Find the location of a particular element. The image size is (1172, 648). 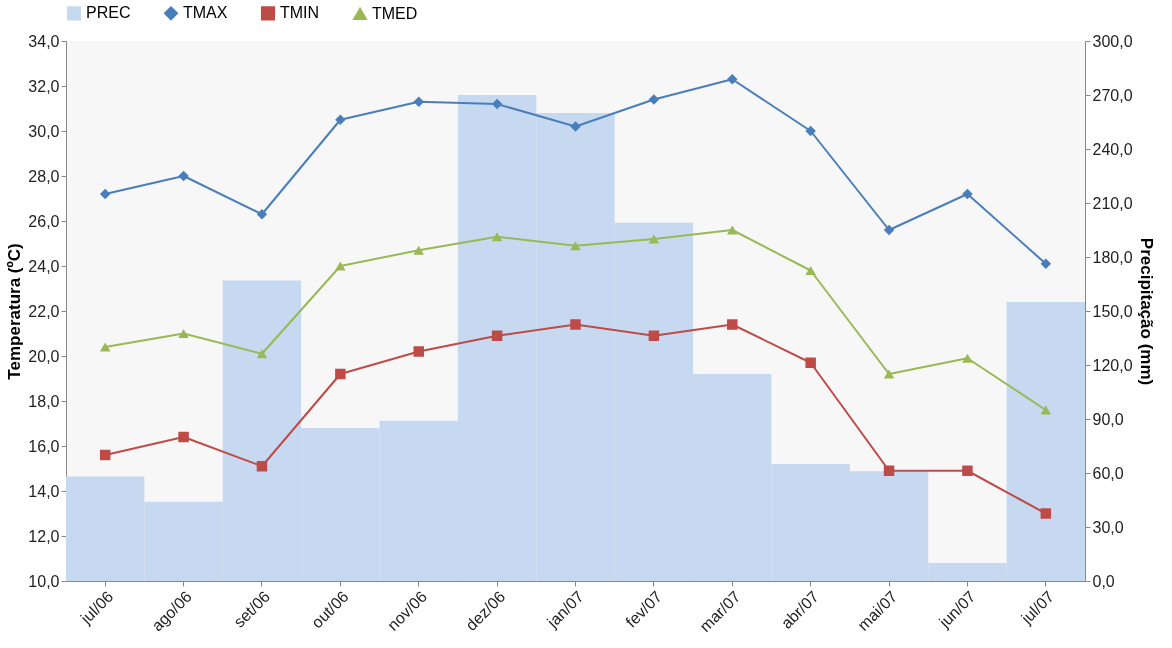

y-tick-label: 16,0 is located at coordinates (44, 446).